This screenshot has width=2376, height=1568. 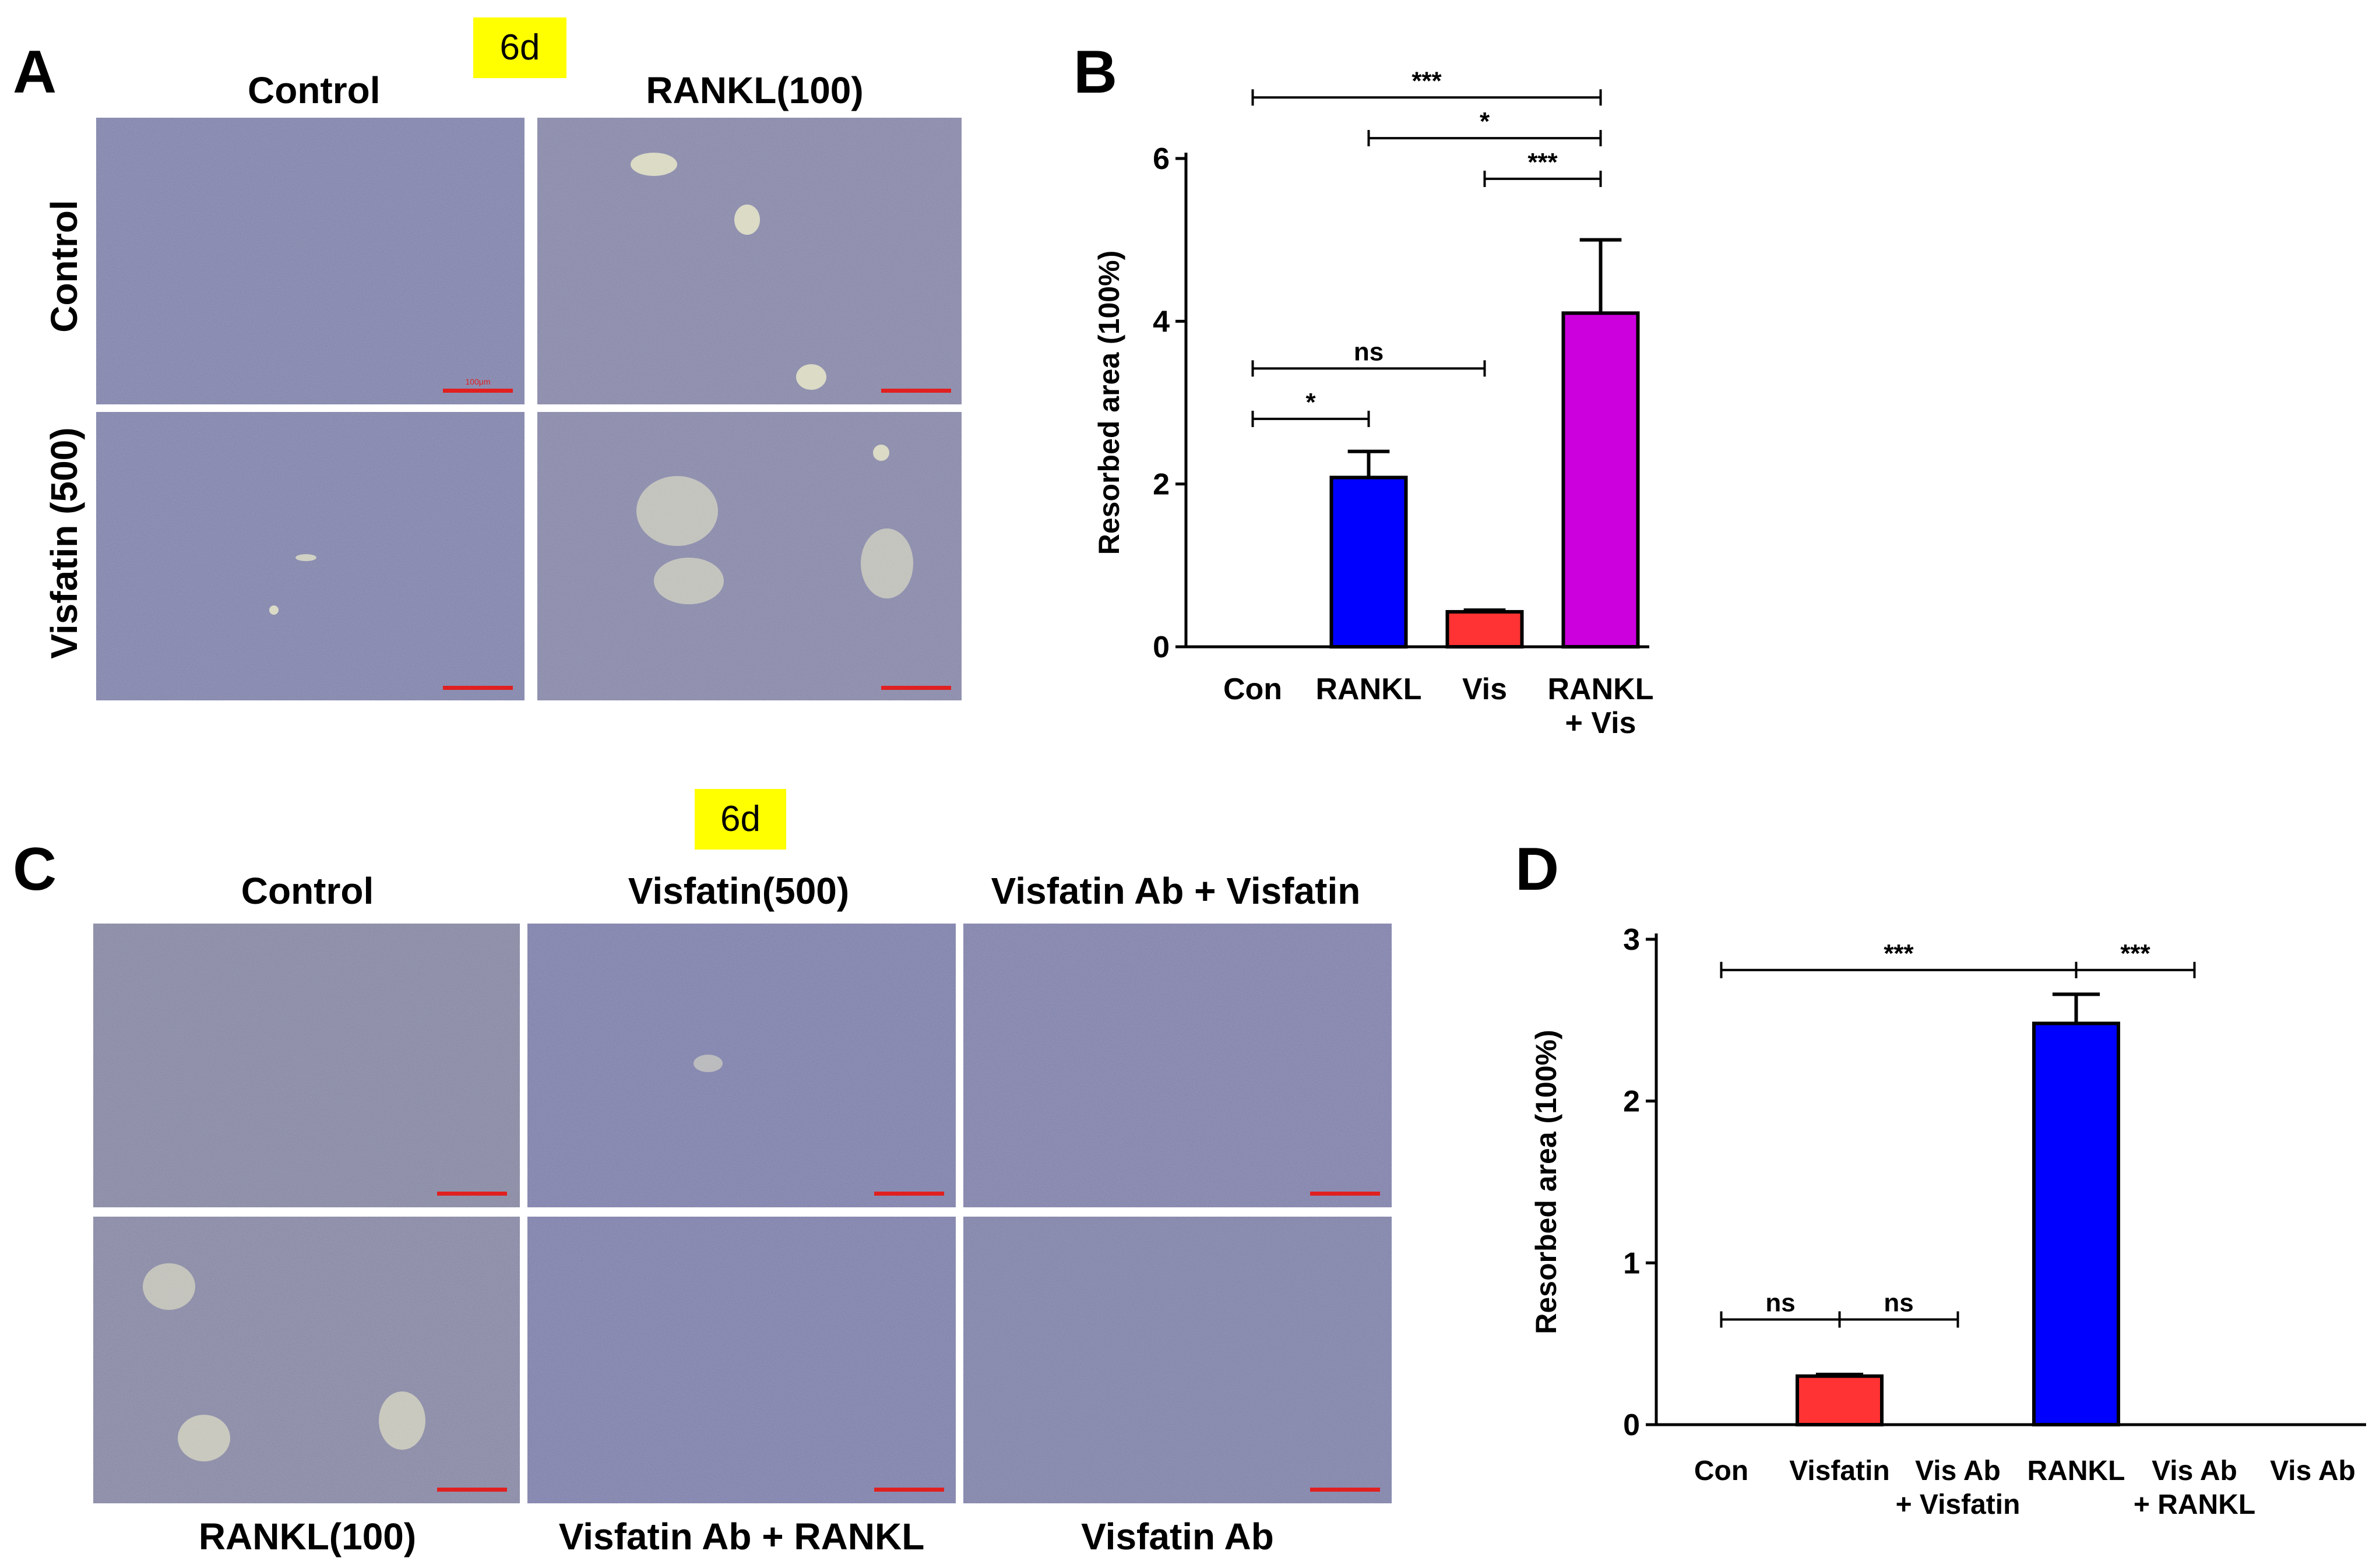 What do you see at coordinates (519, 47) in the screenshot?
I see `panel-a-time-tag: 6d` at bounding box center [519, 47].